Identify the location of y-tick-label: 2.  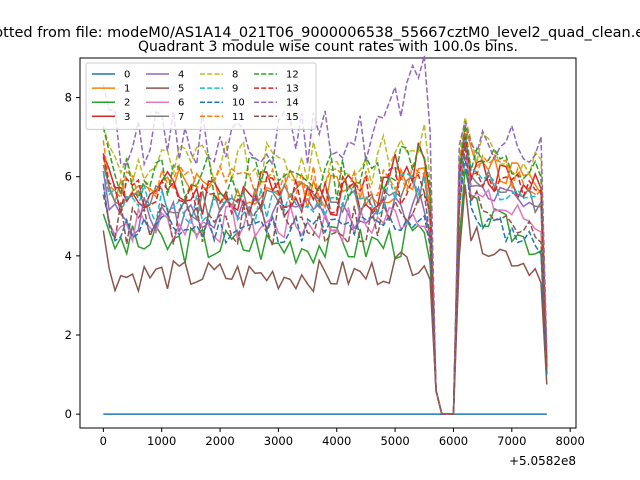
(68, 335).